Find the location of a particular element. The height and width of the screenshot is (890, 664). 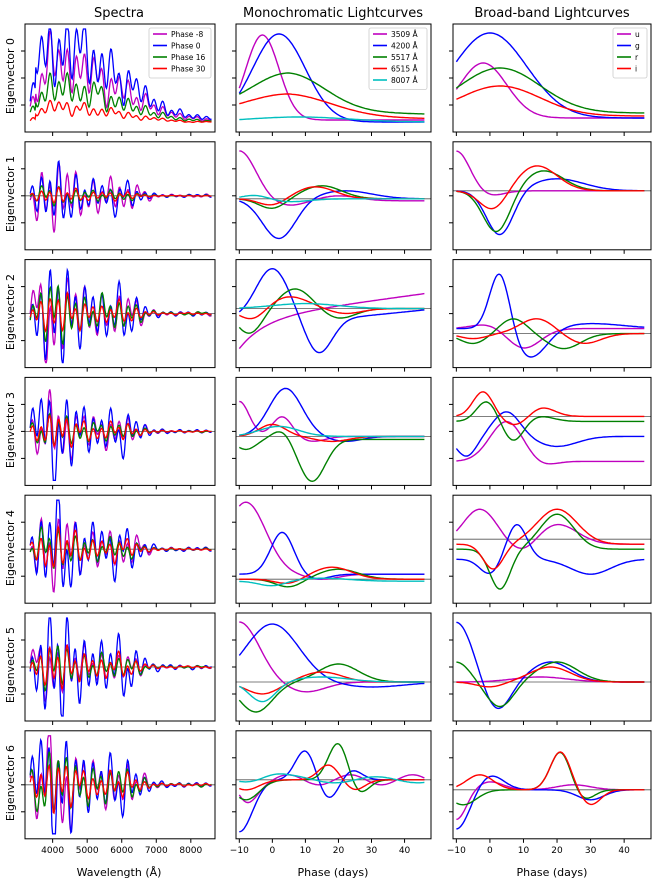

legend-label: 3509 Å is located at coordinates (404, 34).